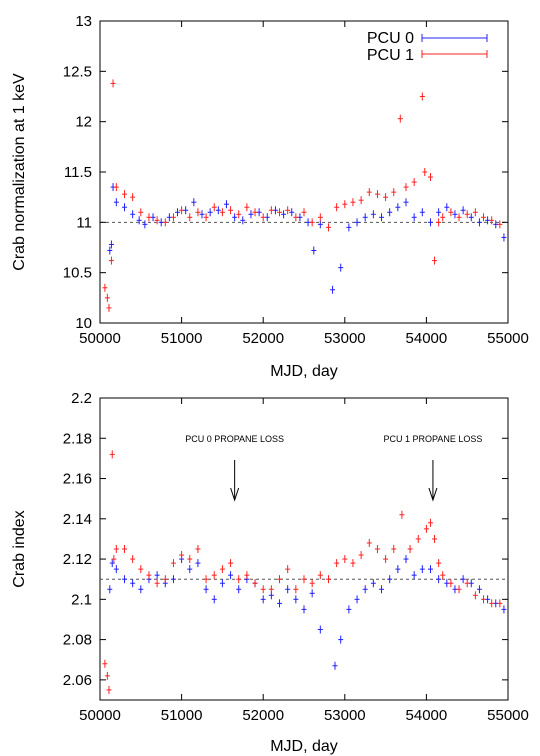 This screenshot has height=756, width=540. What do you see at coordinates (77, 640) in the screenshot?
I see `y-tick-label: 2.08` at bounding box center [77, 640].